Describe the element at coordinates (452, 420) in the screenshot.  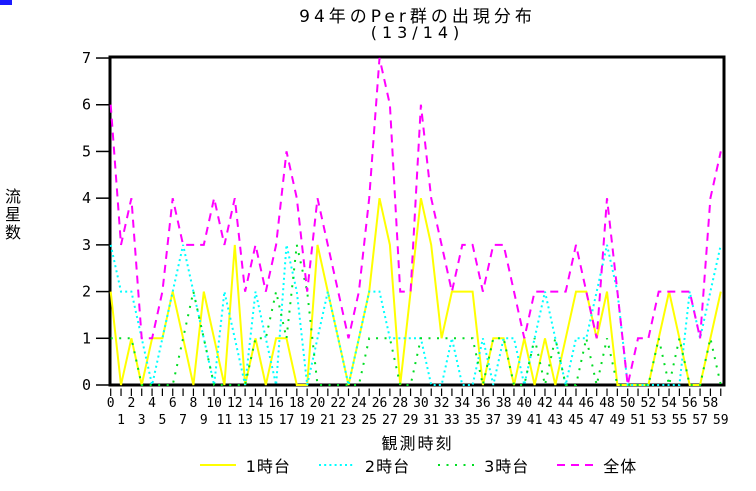
I see `x-tick-label: 33` at that location.